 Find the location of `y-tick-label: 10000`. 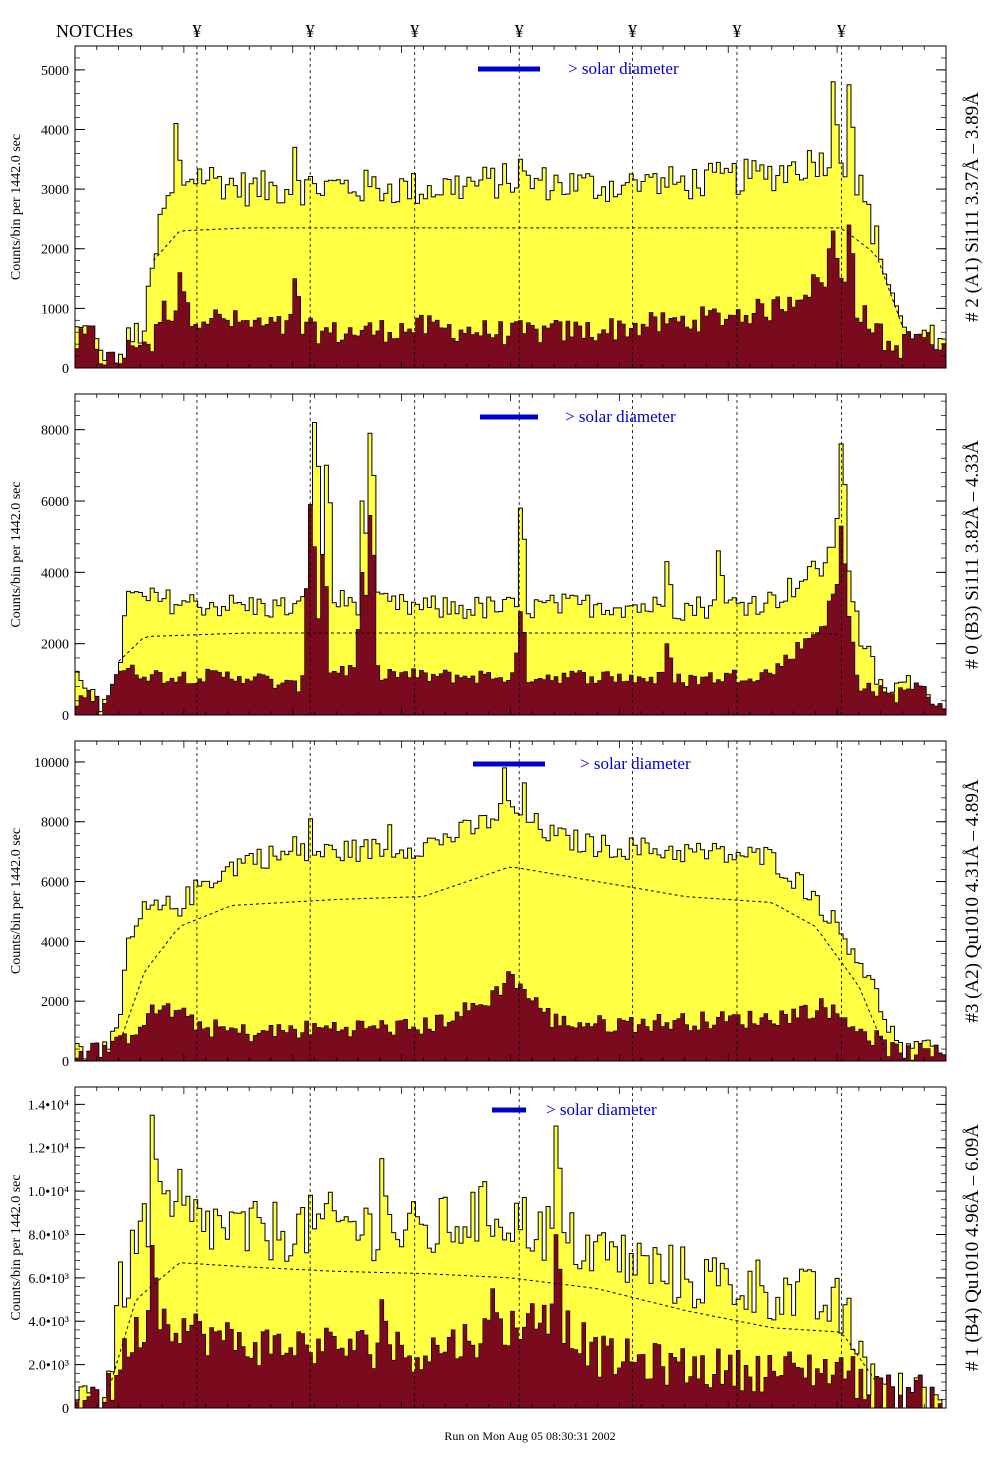

y-tick-label: 10000 is located at coordinates (51, 763).